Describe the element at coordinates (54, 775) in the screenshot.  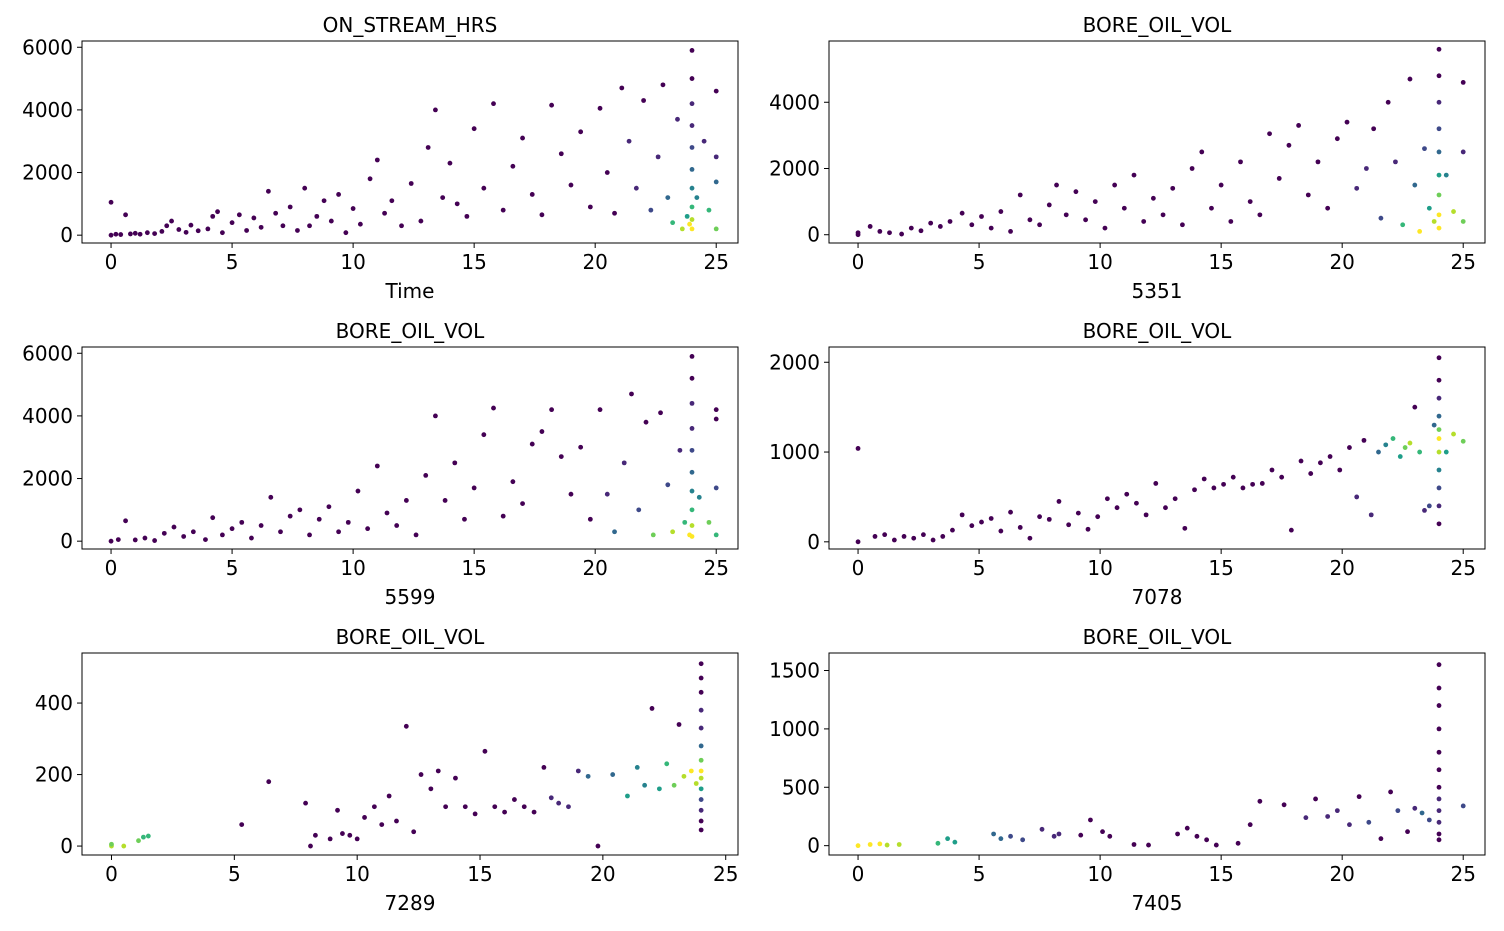
I see `y-tick-label: 200` at that location.